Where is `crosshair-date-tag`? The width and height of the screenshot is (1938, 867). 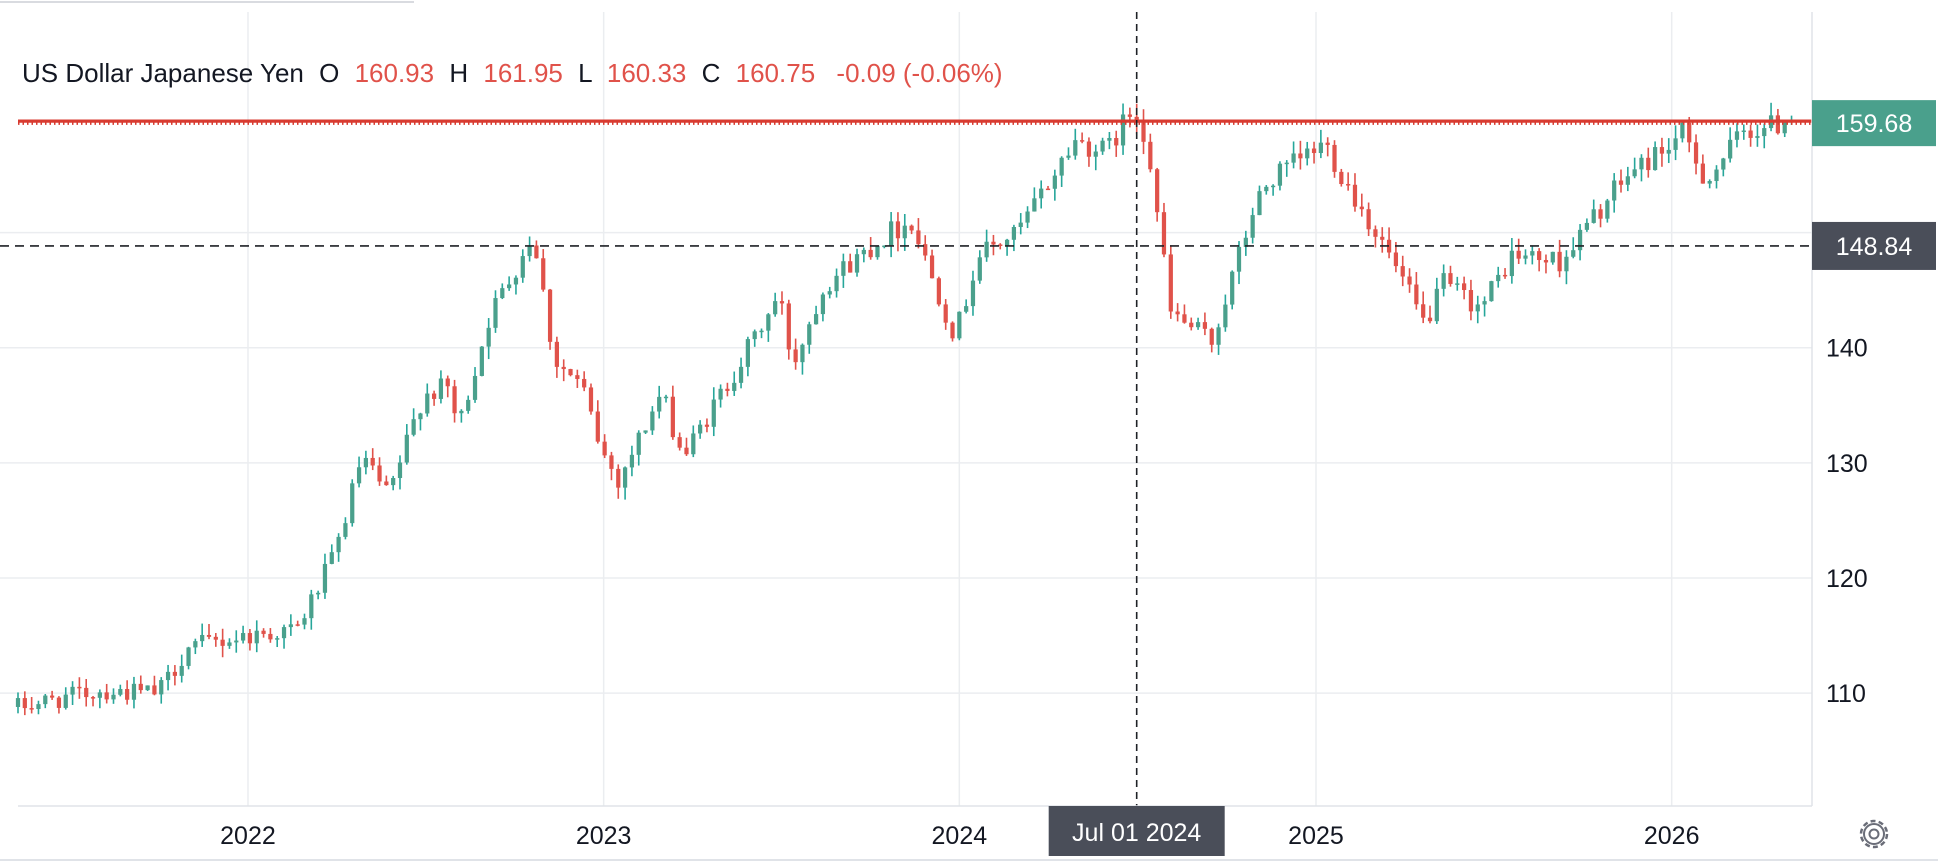 crosshair-date-tag is located at coordinates (1136, 831).